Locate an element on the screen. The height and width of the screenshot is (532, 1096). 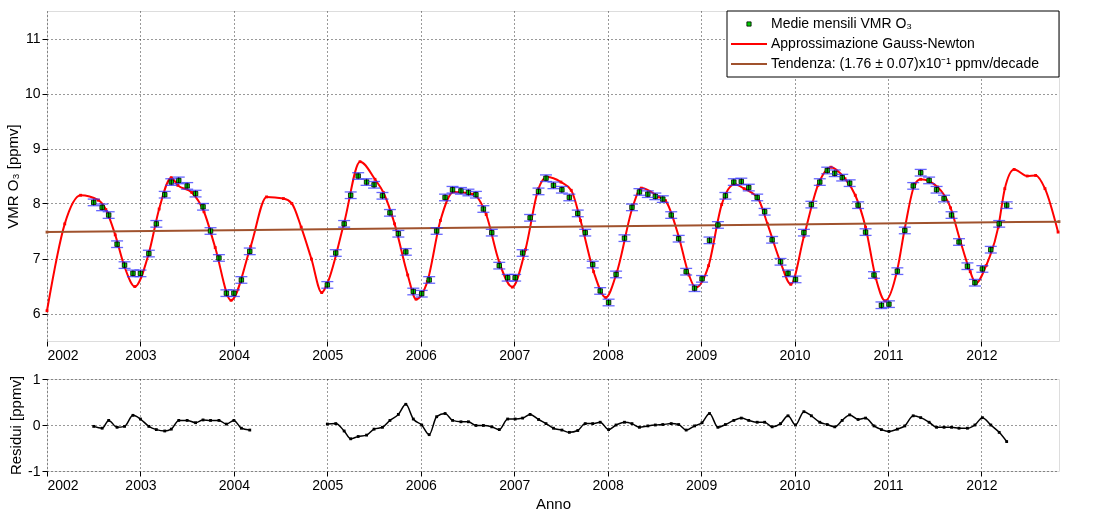
legend-label: Tendenza: (1.76 ± 0.07)x10⁻¹ ppmv/decade is located at coordinates (905, 63).